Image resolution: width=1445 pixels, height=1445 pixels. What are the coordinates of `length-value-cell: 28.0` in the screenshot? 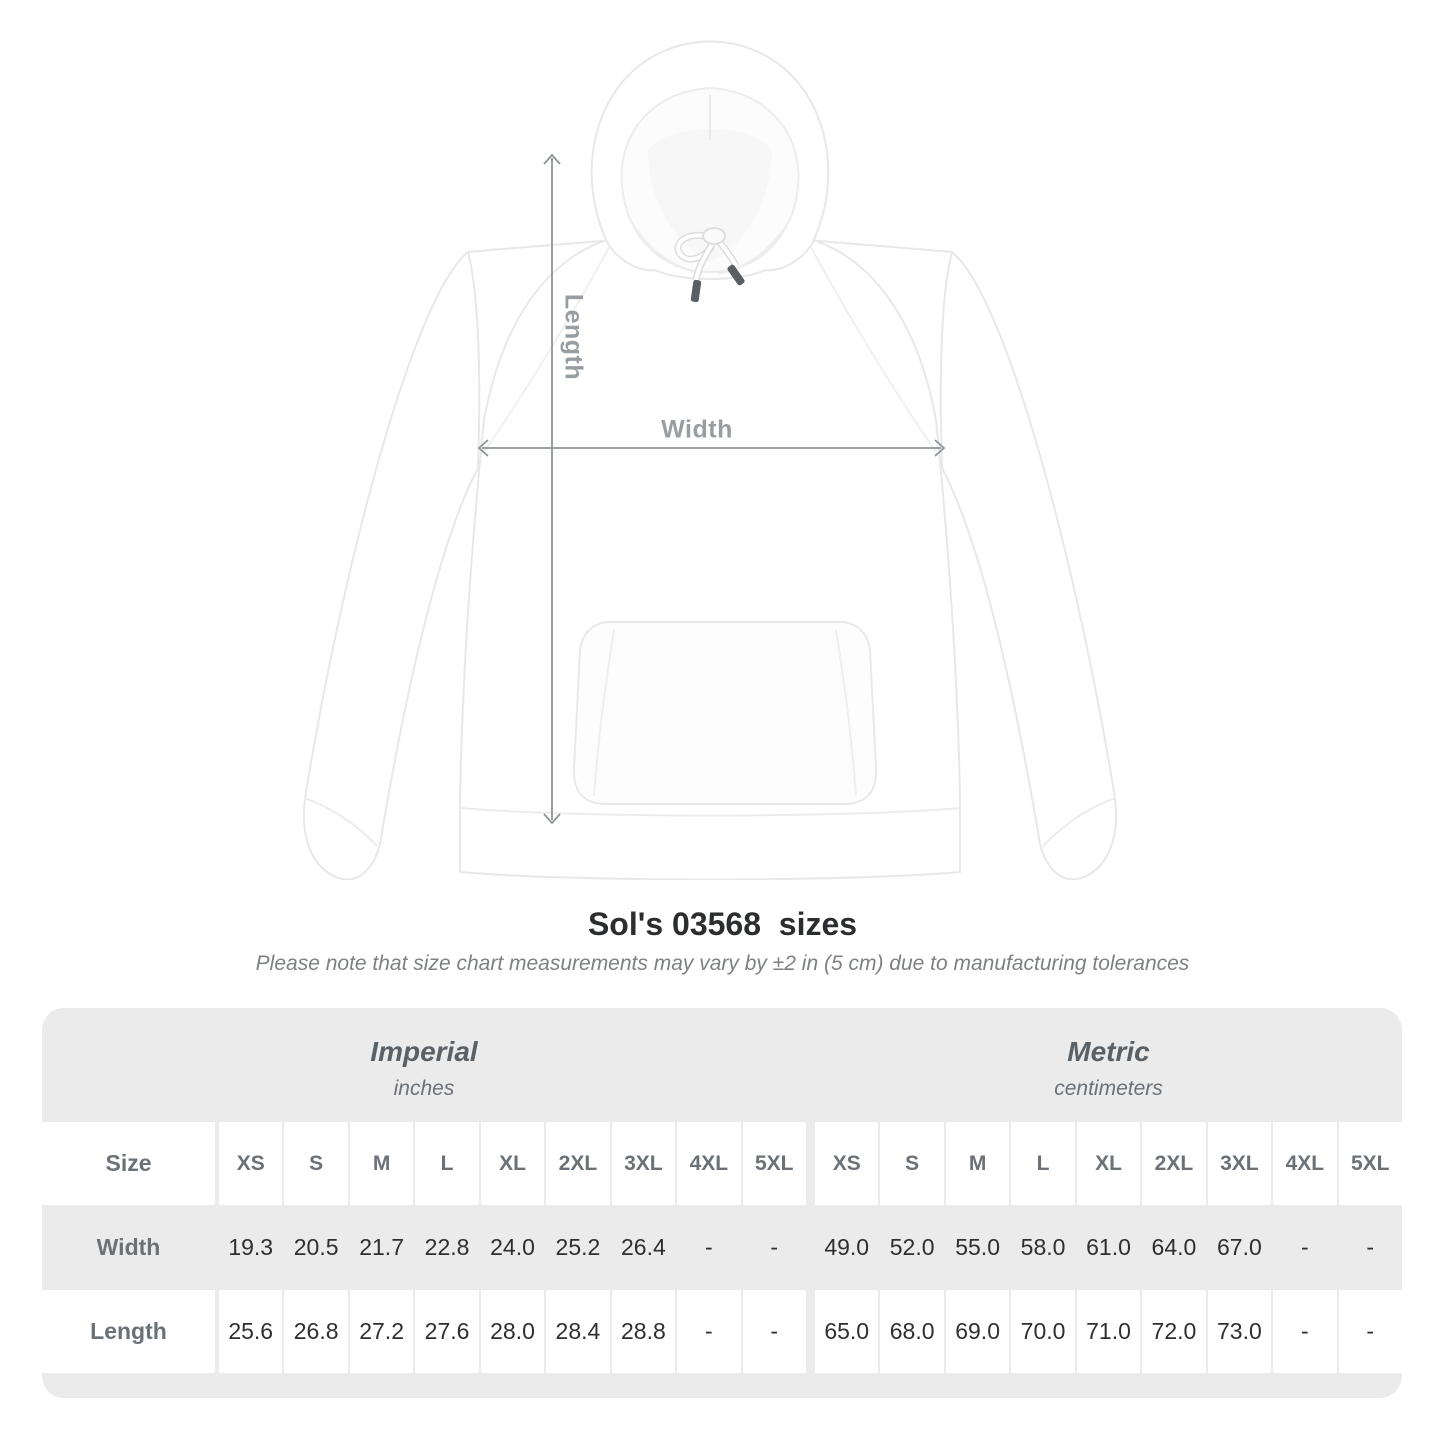 It's located at (512, 1331).